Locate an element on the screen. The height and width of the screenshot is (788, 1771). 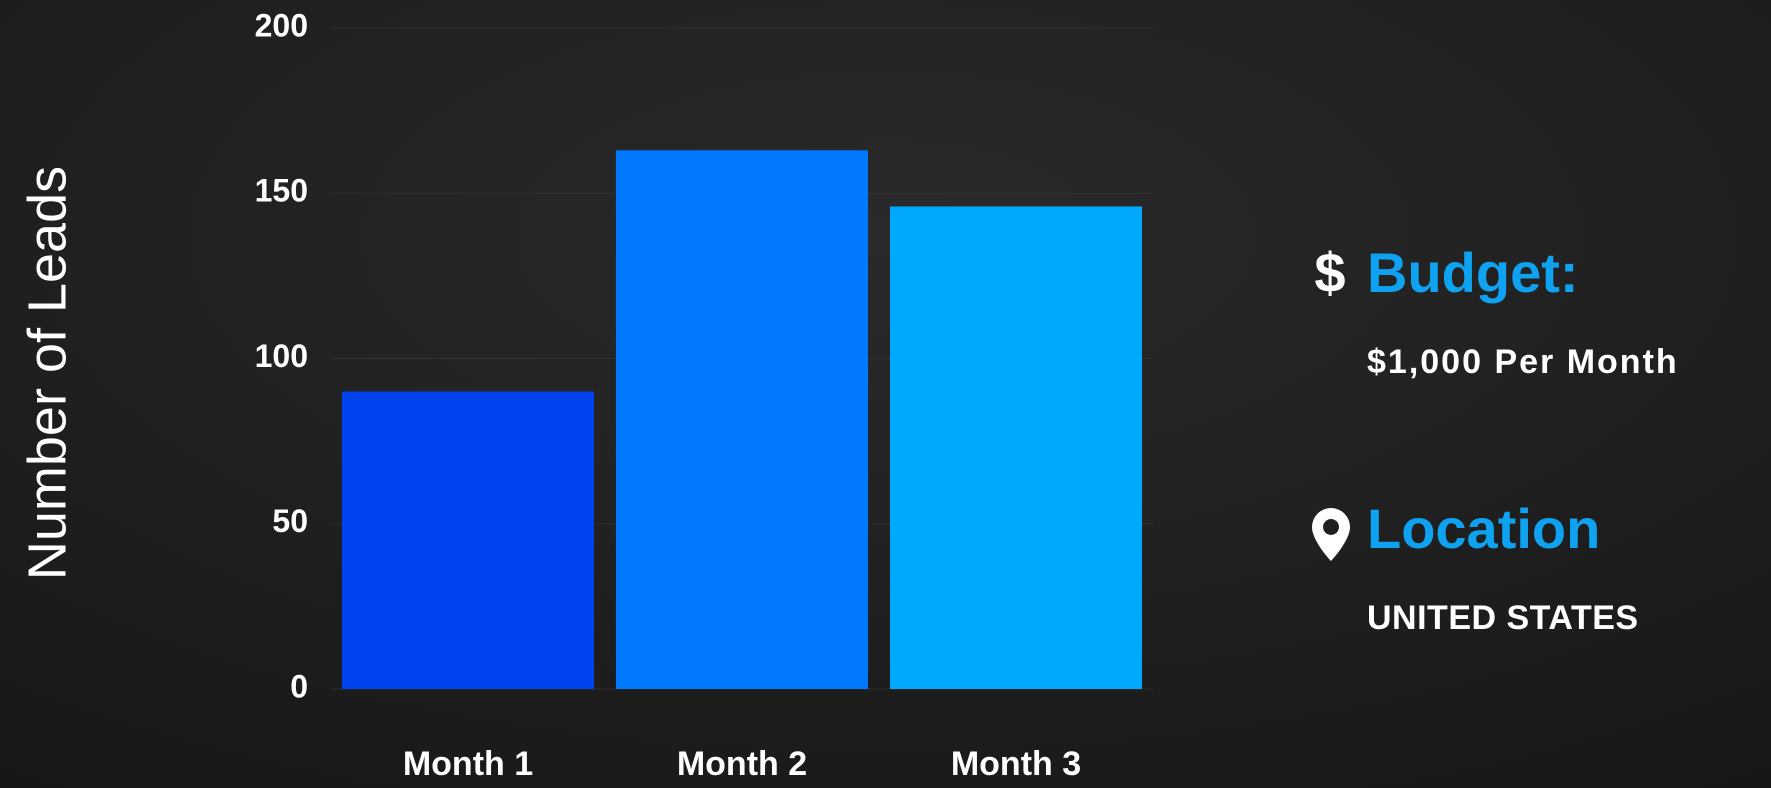
y-tick-label: 0 is located at coordinates (299, 686).